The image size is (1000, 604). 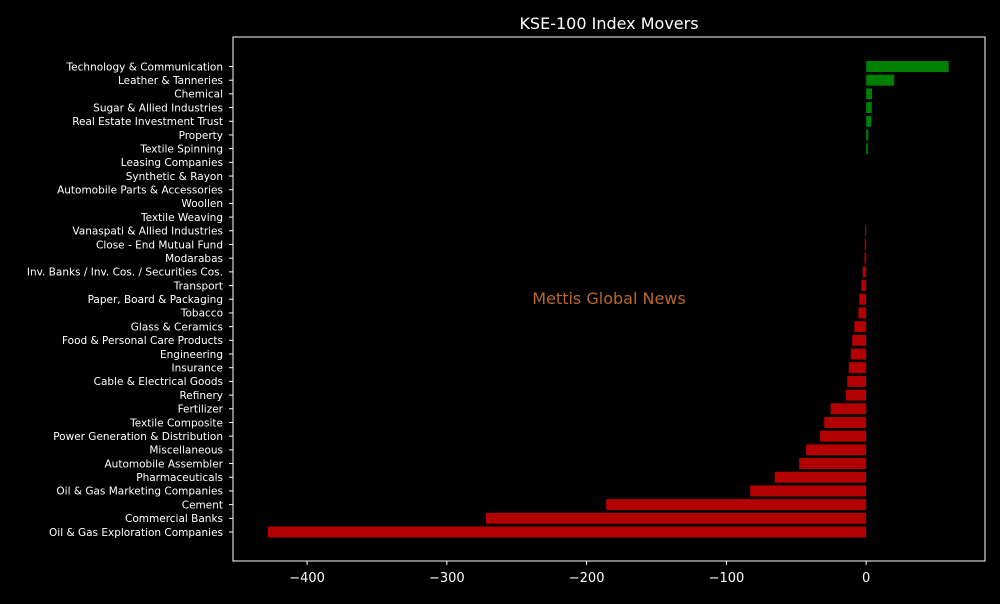 What do you see at coordinates (198, 95) in the screenshot?
I see `category-label: Chemical` at bounding box center [198, 95].